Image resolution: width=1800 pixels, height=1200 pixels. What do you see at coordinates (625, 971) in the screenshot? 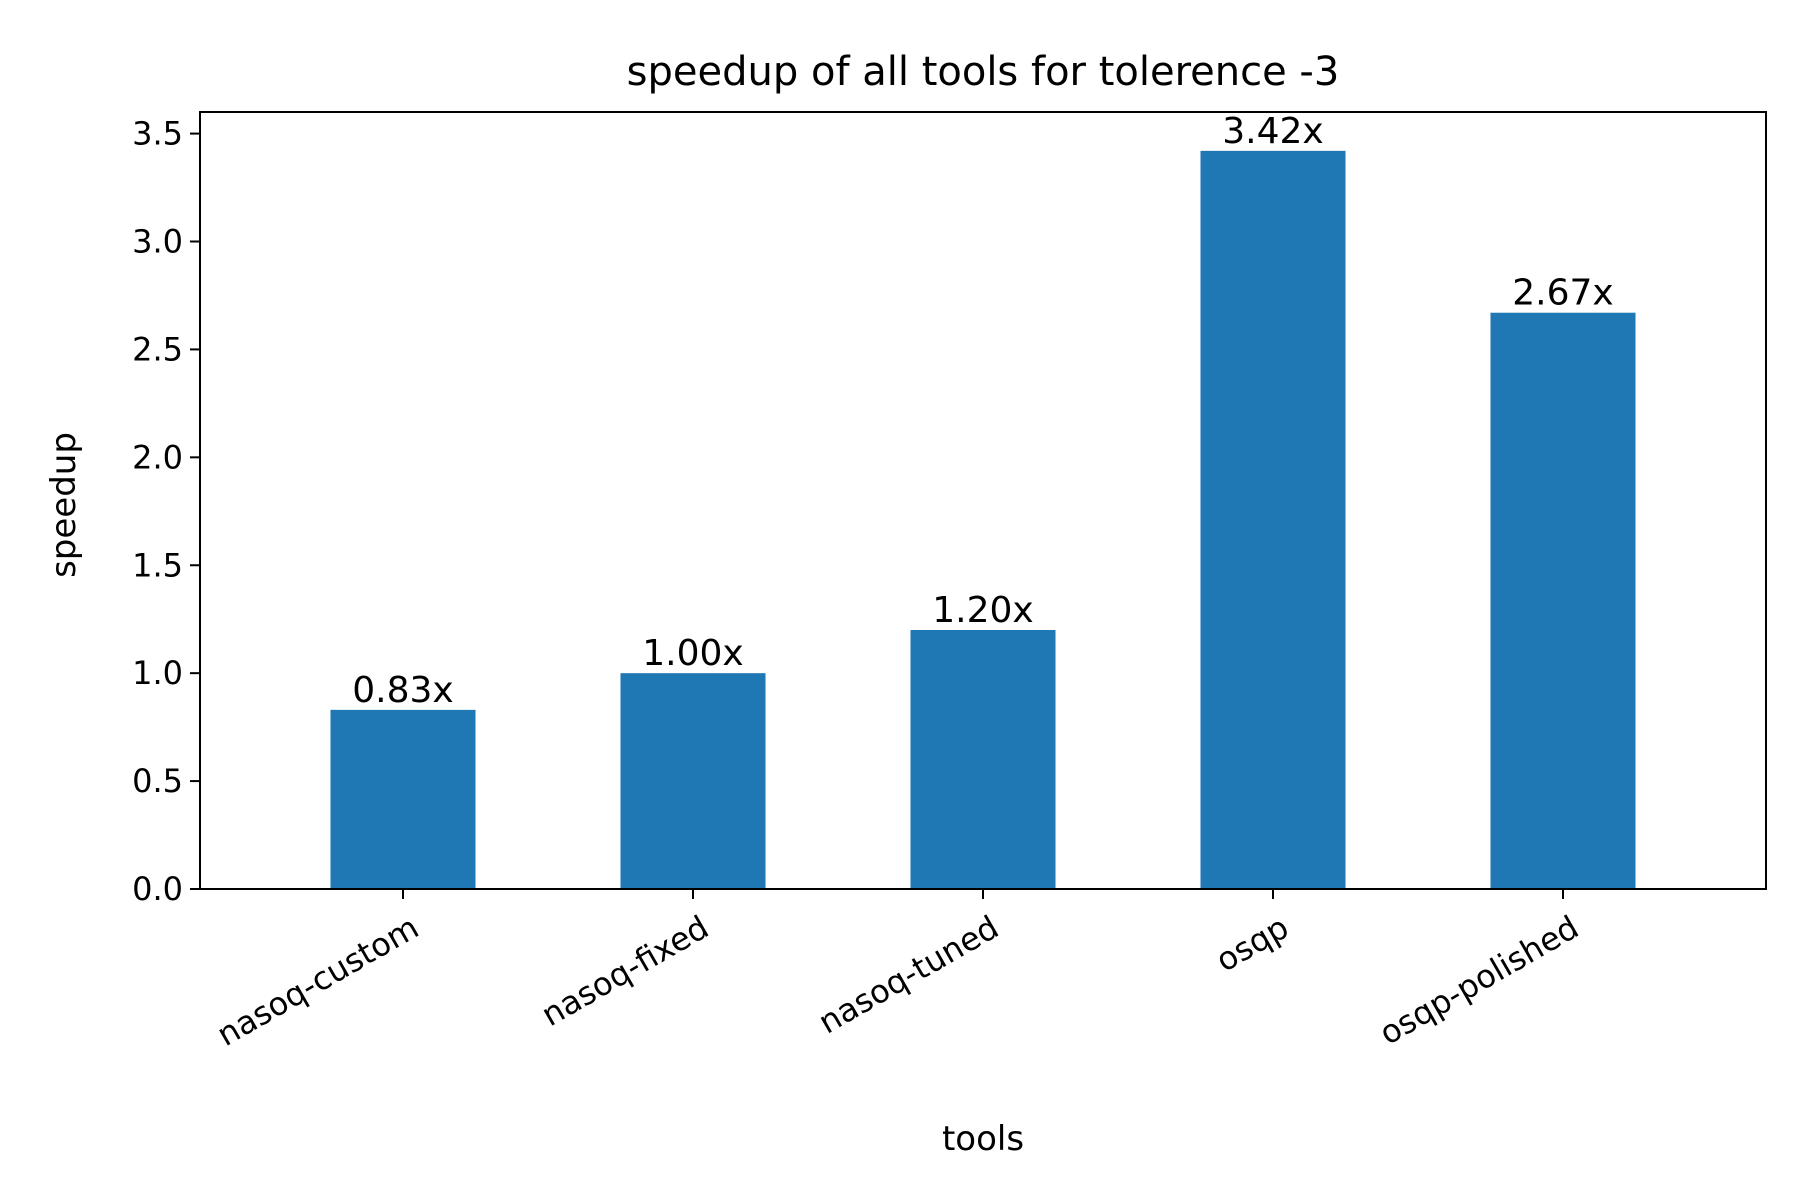
I see `x-tick-label: nasoq-fixed` at bounding box center [625, 971].